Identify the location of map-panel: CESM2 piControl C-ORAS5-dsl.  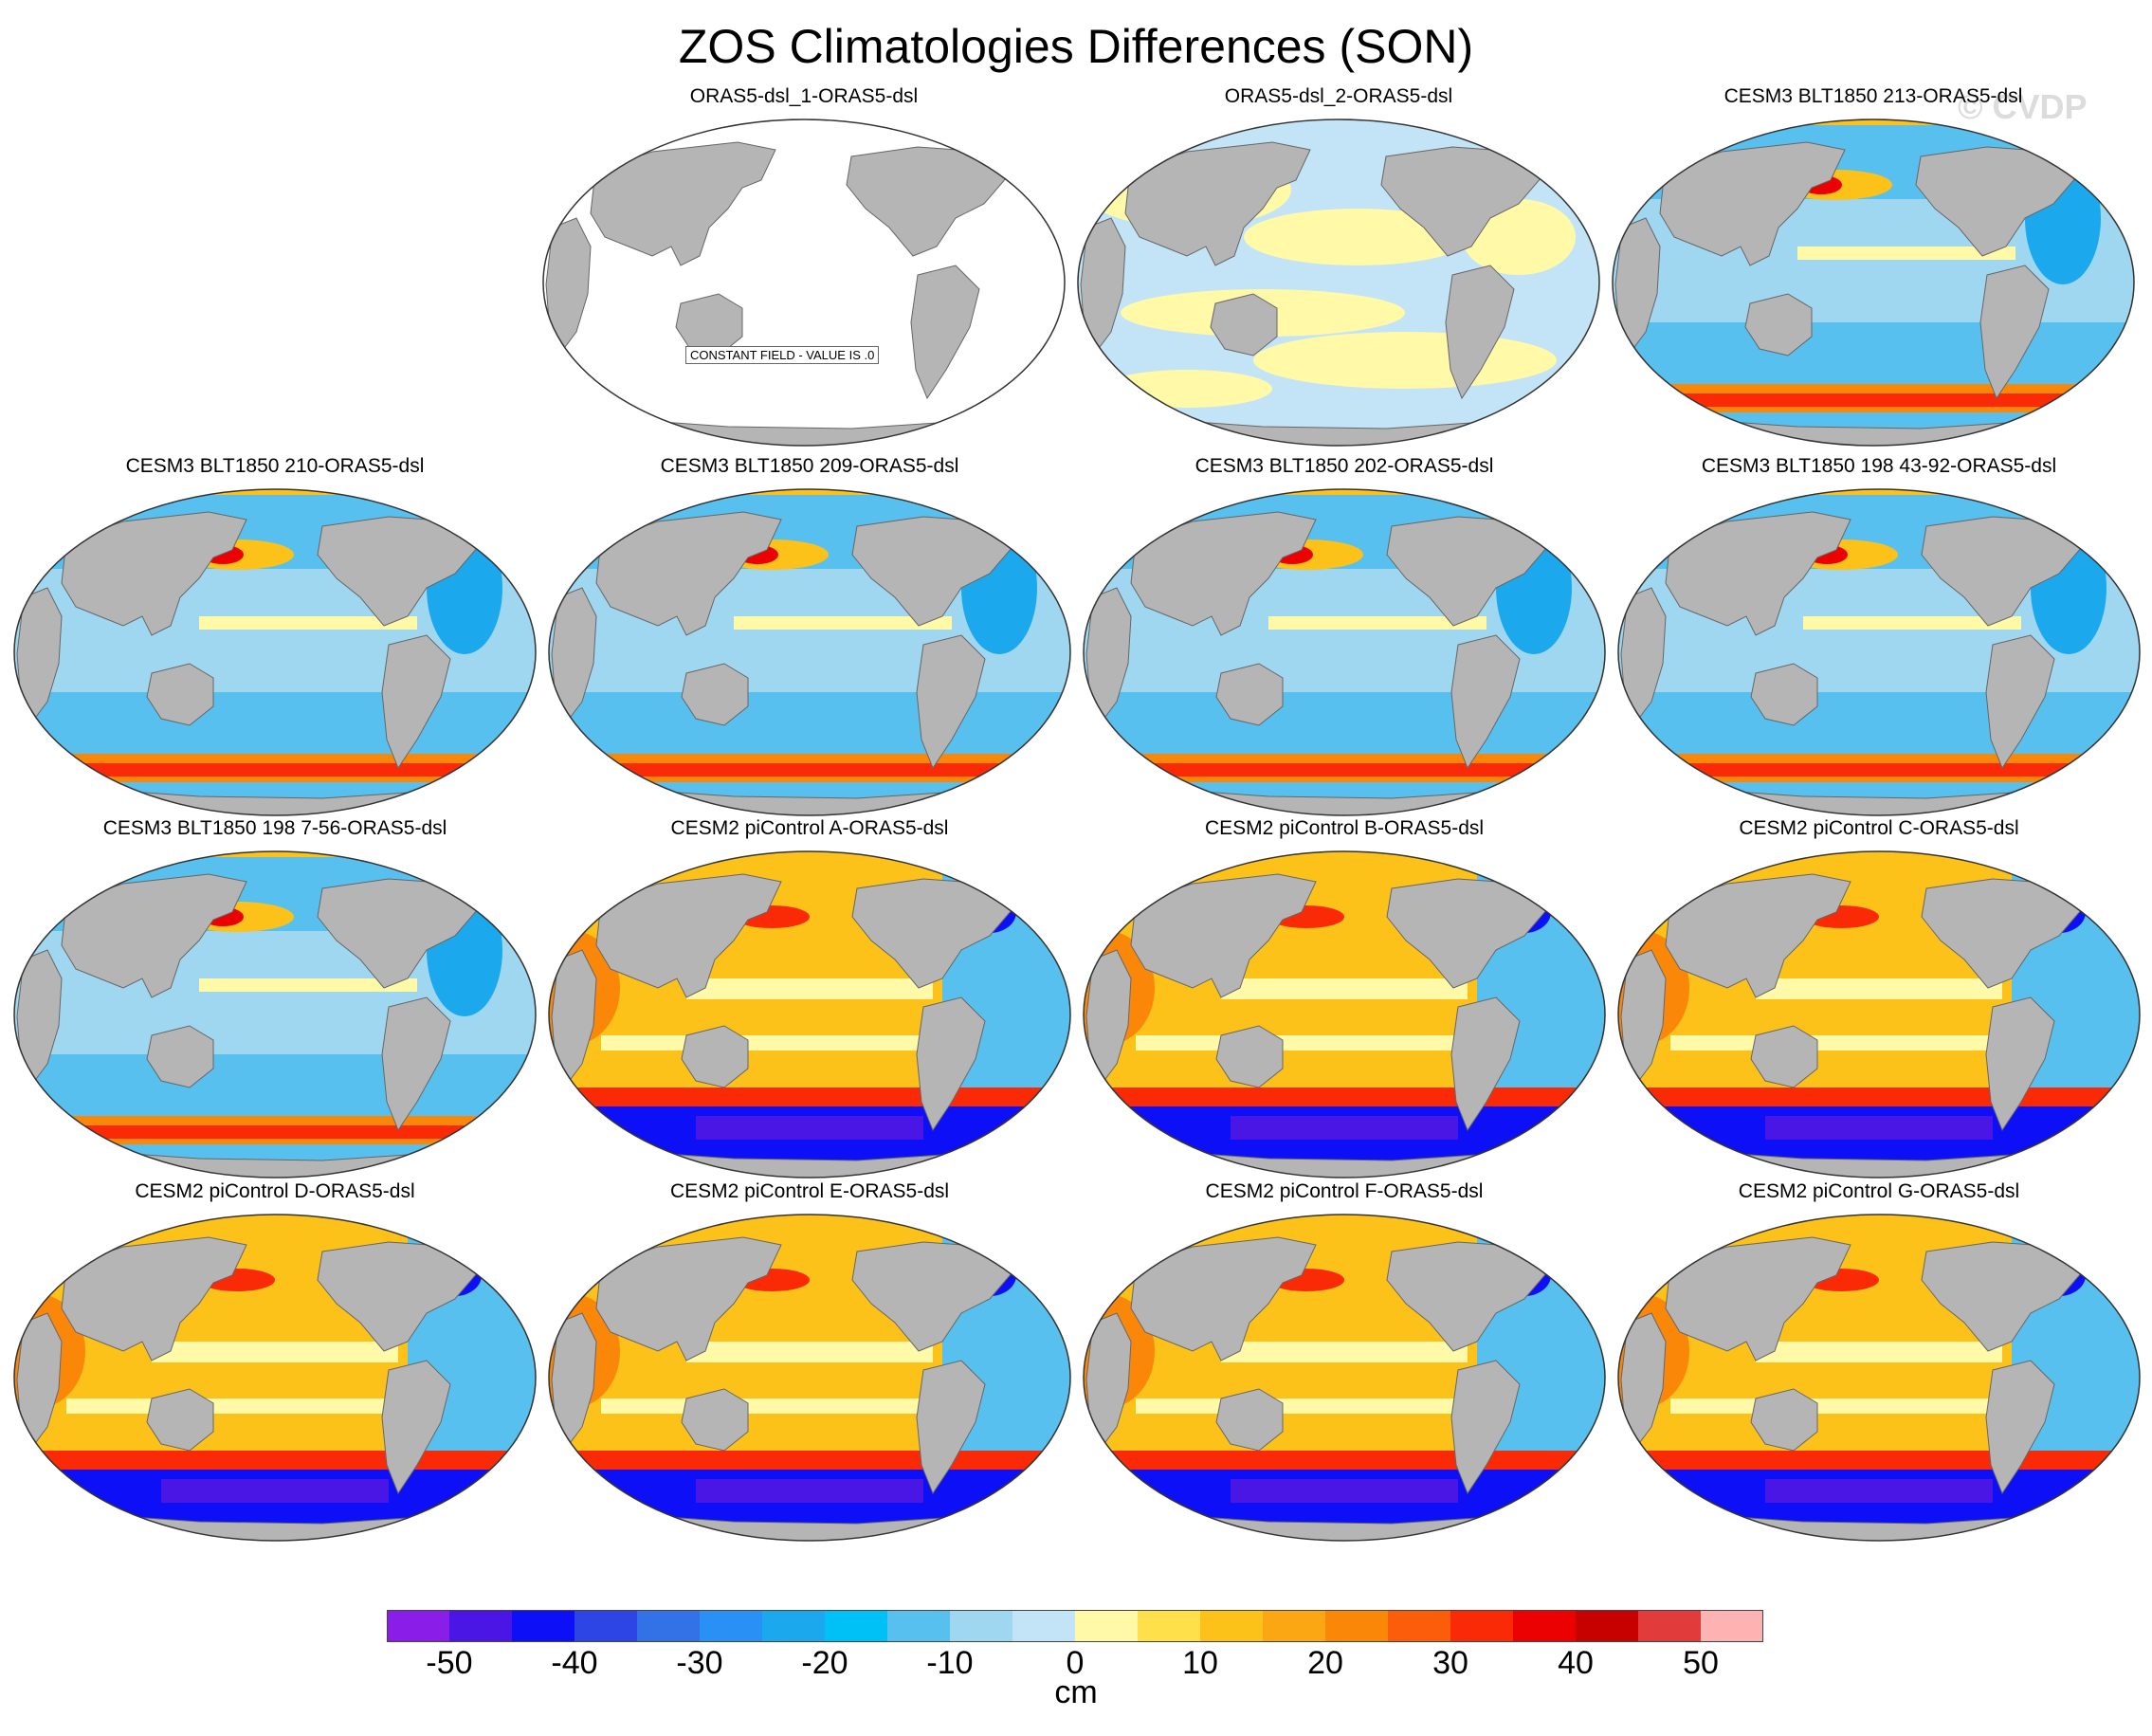
(1879, 999).